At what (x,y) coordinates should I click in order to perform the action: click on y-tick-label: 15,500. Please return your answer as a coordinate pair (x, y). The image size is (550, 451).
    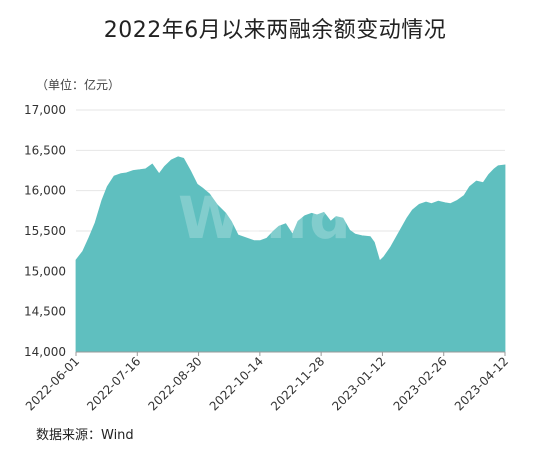
    Looking at the image, I should click on (45, 231).